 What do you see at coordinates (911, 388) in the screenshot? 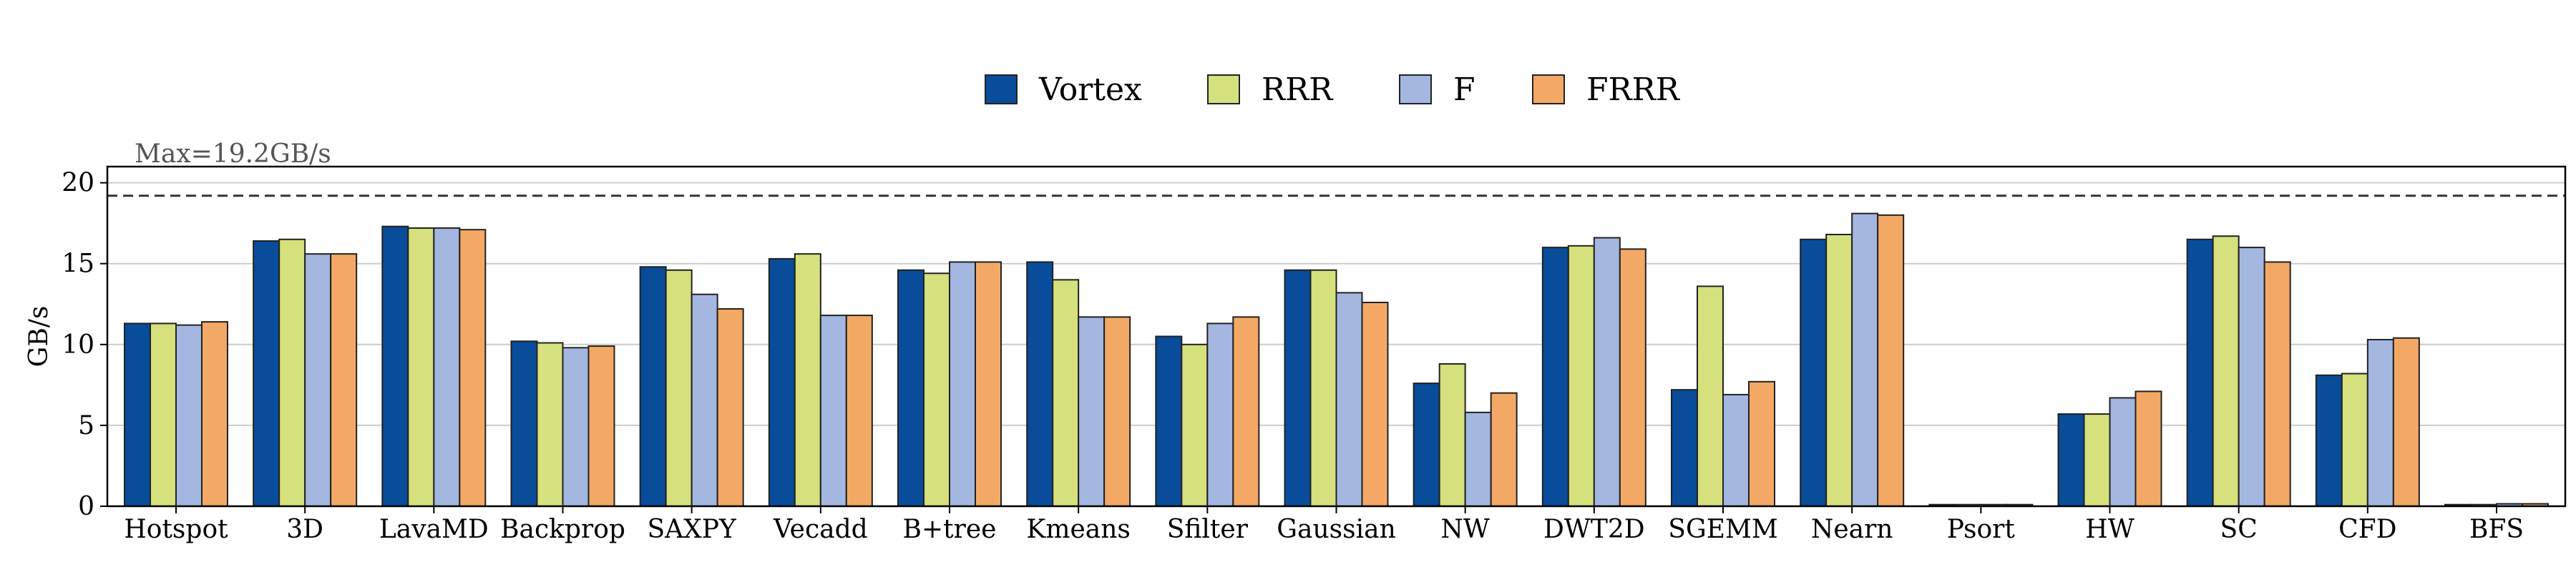
I see `bar-vortex-b-tree` at bounding box center [911, 388].